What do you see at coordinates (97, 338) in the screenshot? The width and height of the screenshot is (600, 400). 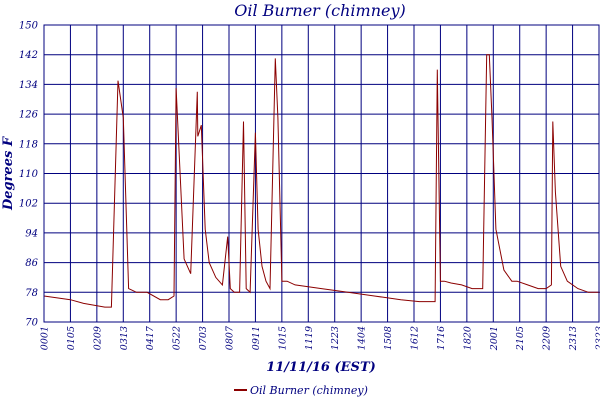 I see `x-tick-label: 0209` at bounding box center [97, 338].